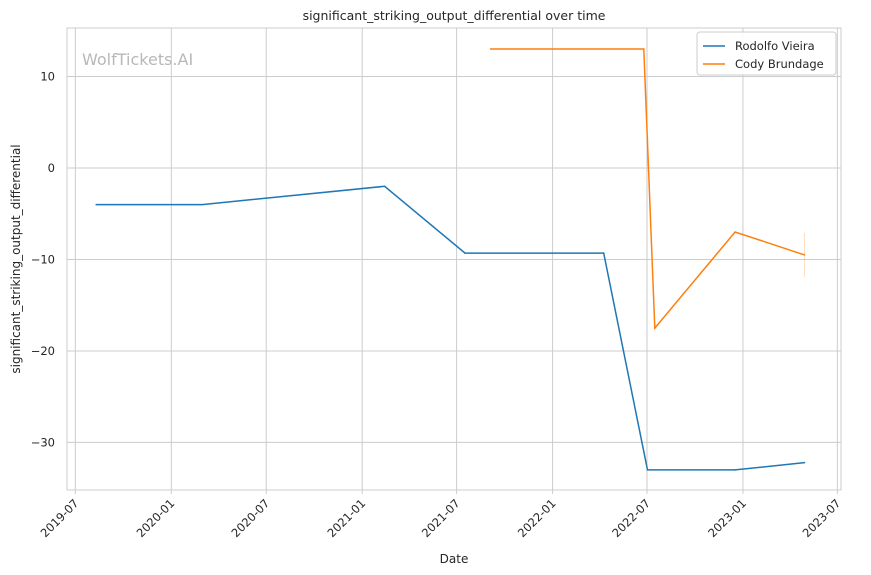 The width and height of the screenshot is (871, 575). I want to click on y-tick-label: −10, so click(43, 259).